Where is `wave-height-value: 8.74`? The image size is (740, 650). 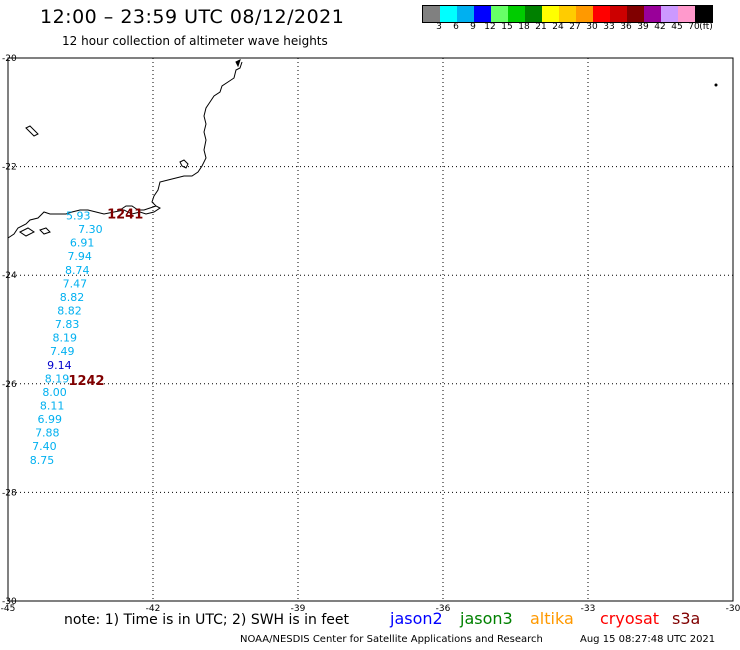
wave-height-value: 8.74 is located at coordinates (77, 270).